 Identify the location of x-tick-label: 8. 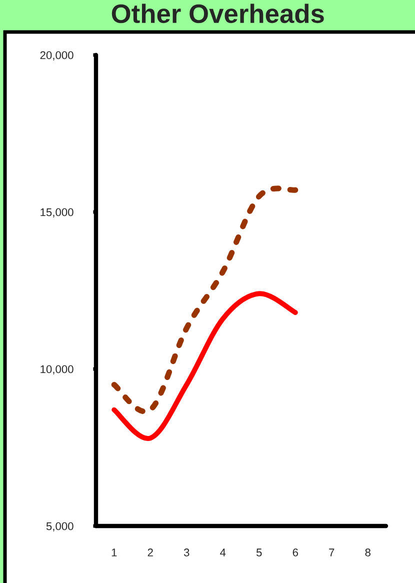
(367, 552).